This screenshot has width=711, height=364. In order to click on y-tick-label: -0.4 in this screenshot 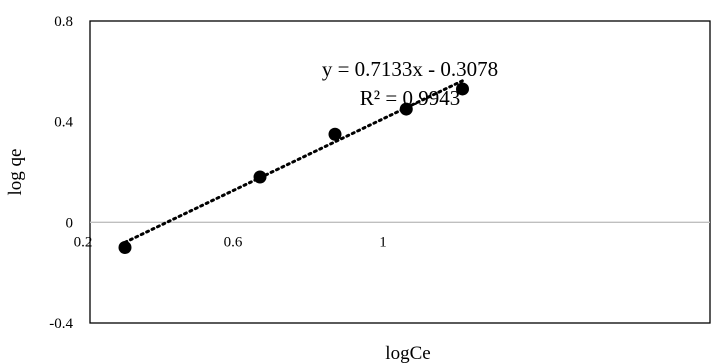, I will do `click(61, 324)`.